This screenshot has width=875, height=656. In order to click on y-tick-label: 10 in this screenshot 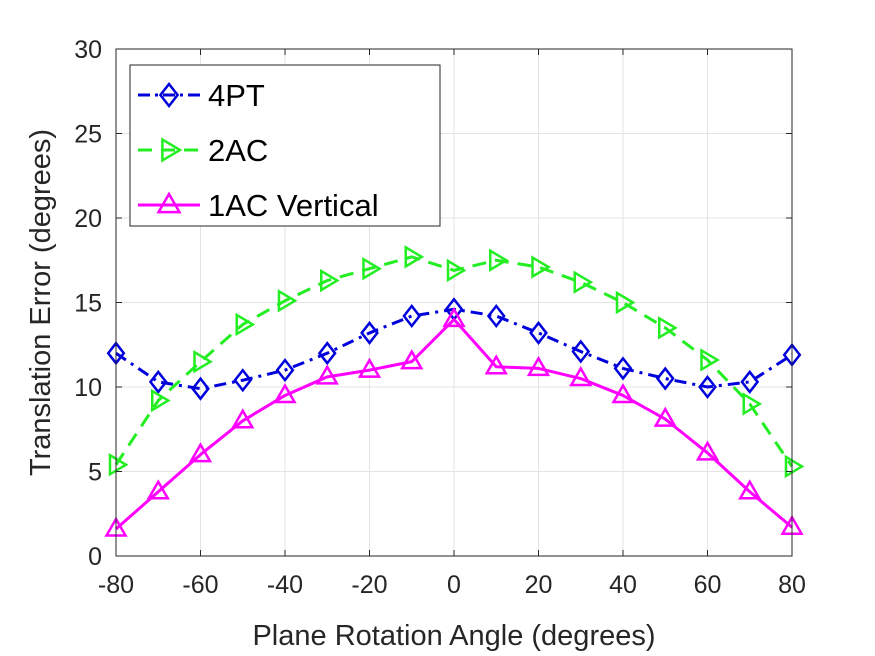, I will do `click(88, 388)`.